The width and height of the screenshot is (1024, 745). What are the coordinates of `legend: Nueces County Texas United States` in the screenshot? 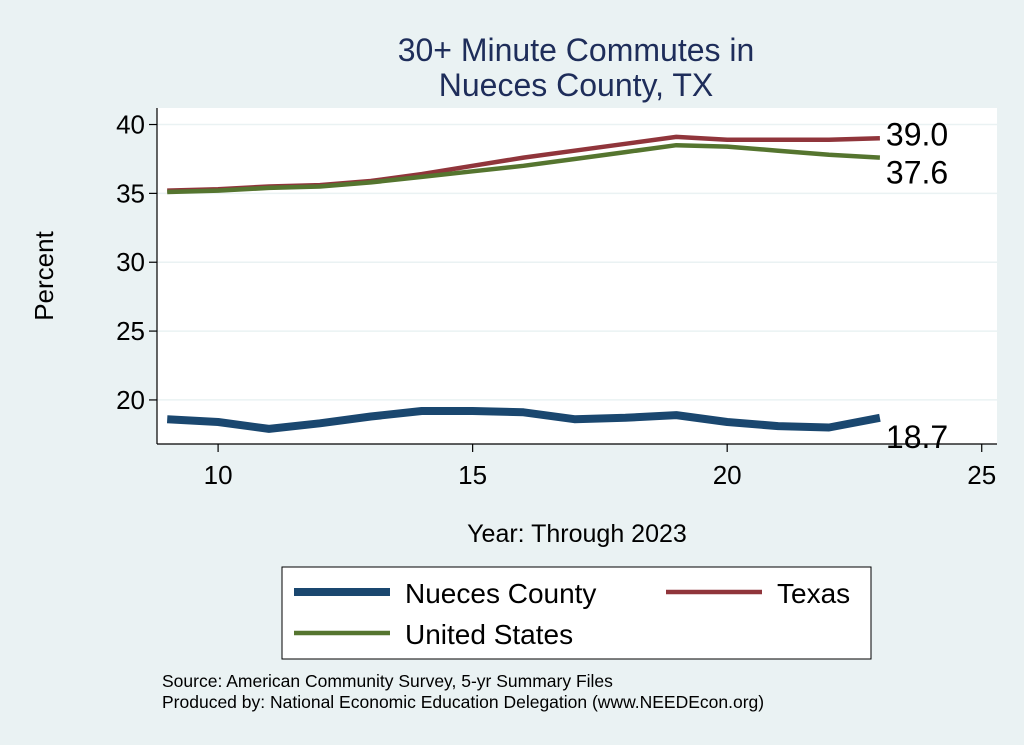 It's located at (572, 614).